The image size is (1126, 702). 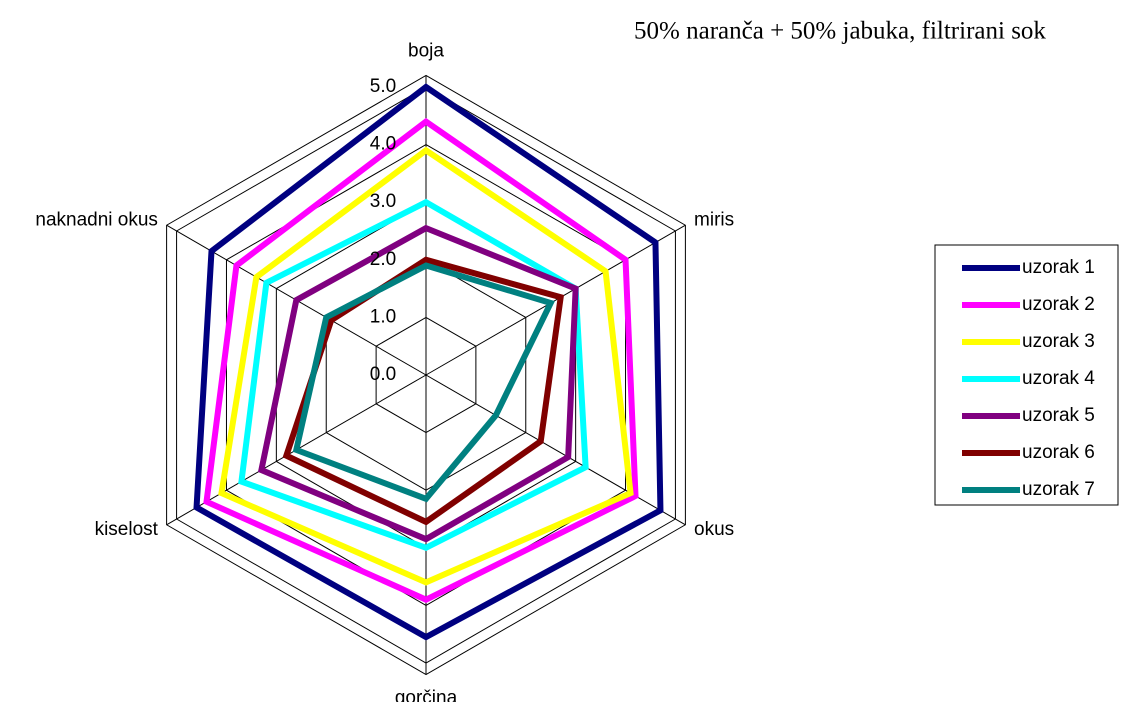 I want to click on legend-label: uzorak 3, so click(x=1058, y=341).